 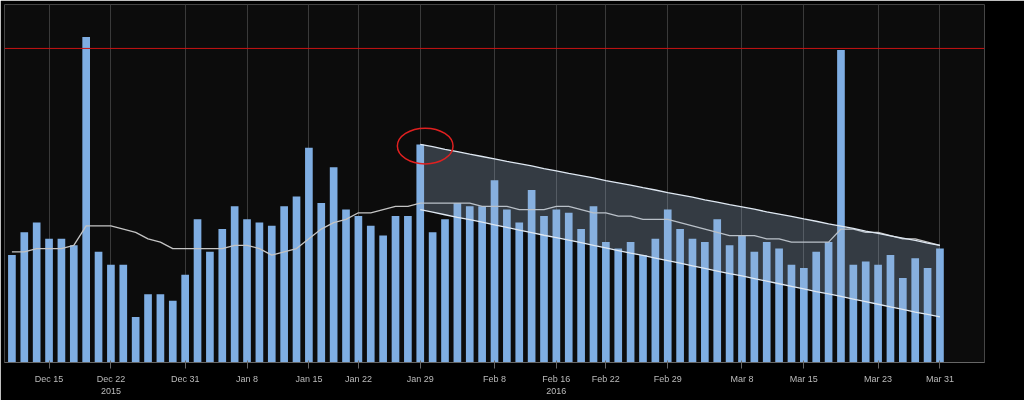 What do you see at coordinates (556, 384) in the screenshot?
I see `x-tick-label: Feb 16 2016` at bounding box center [556, 384].